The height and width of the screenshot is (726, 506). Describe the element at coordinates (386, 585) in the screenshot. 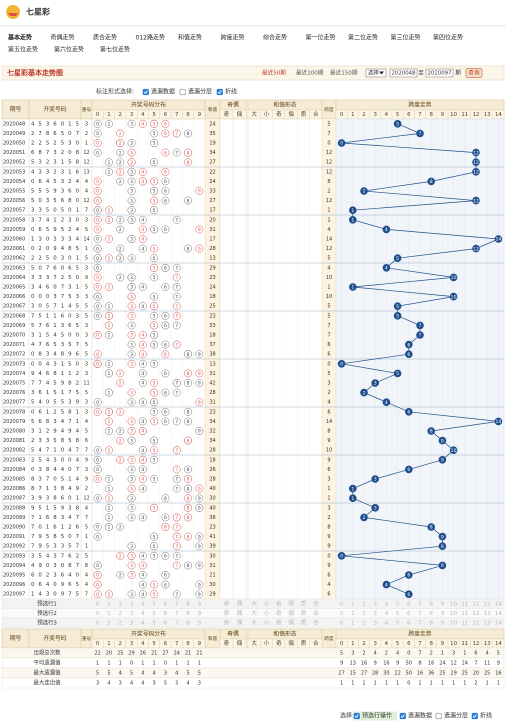

I see `span-ball-label: 4` at that location.